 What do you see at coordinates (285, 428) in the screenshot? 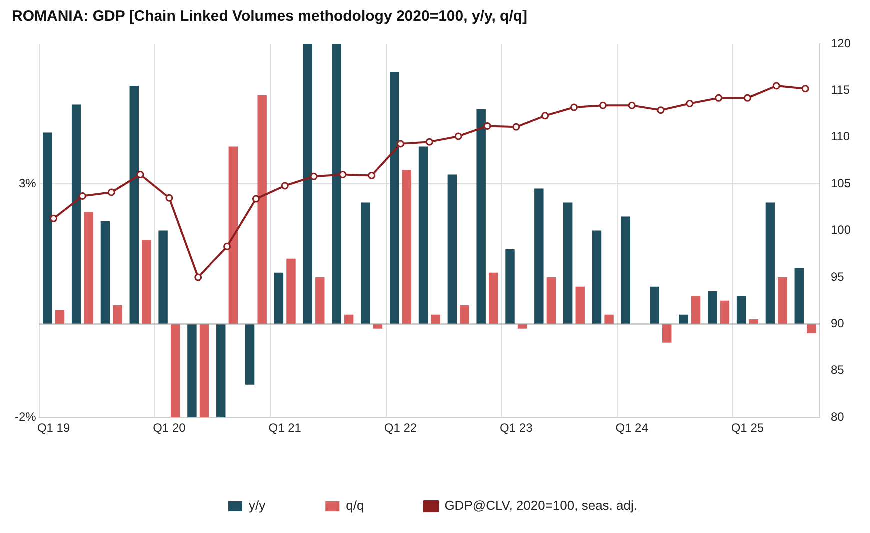
I see `x-tick-label: Q1 21` at bounding box center [285, 428].